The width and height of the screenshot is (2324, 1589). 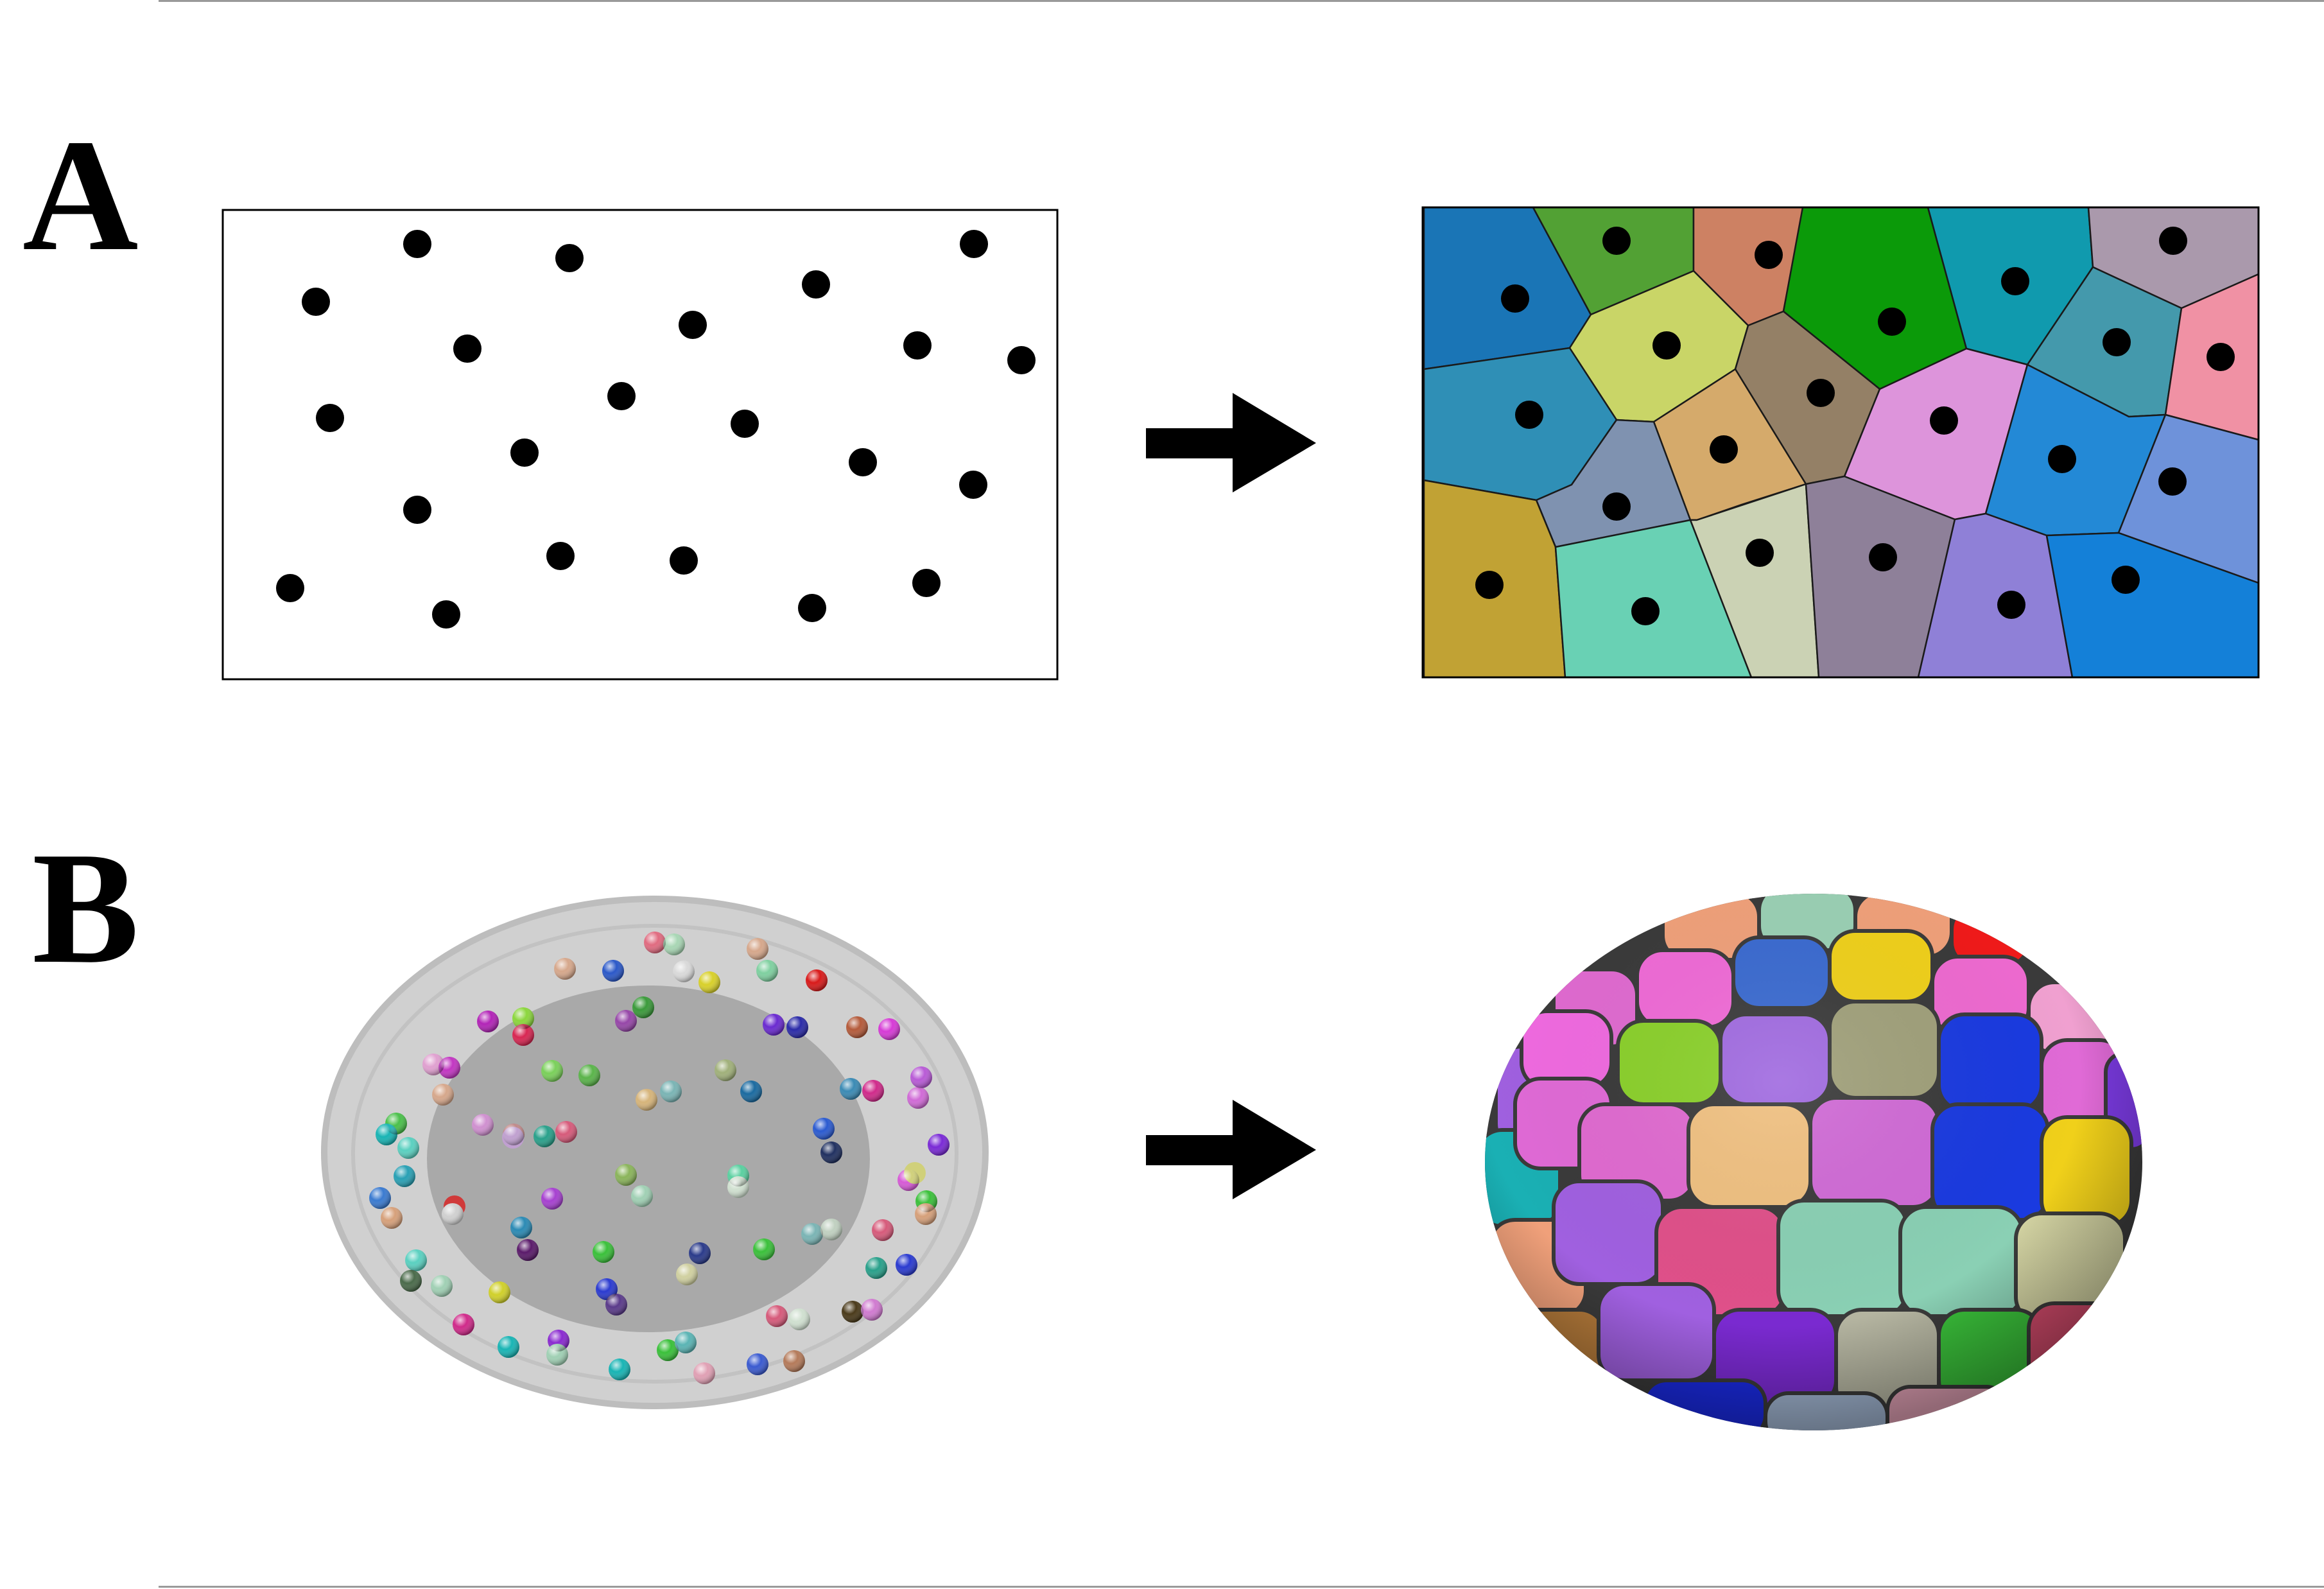 What do you see at coordinates (1855, 426) in the screenshot?
I see `seed-points` at bounding box center [1855, 426].